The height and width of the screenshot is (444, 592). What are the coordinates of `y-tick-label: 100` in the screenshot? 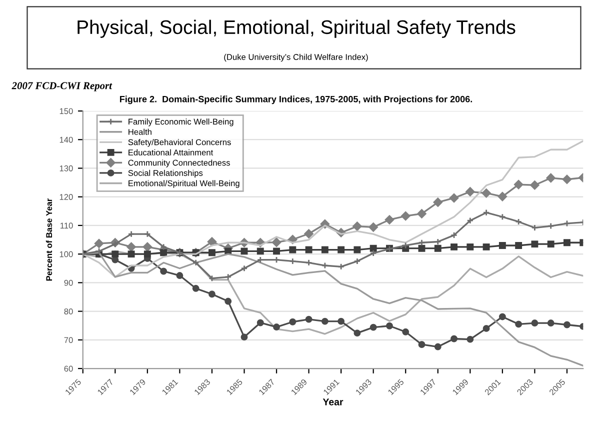 It's located at (66, 254).